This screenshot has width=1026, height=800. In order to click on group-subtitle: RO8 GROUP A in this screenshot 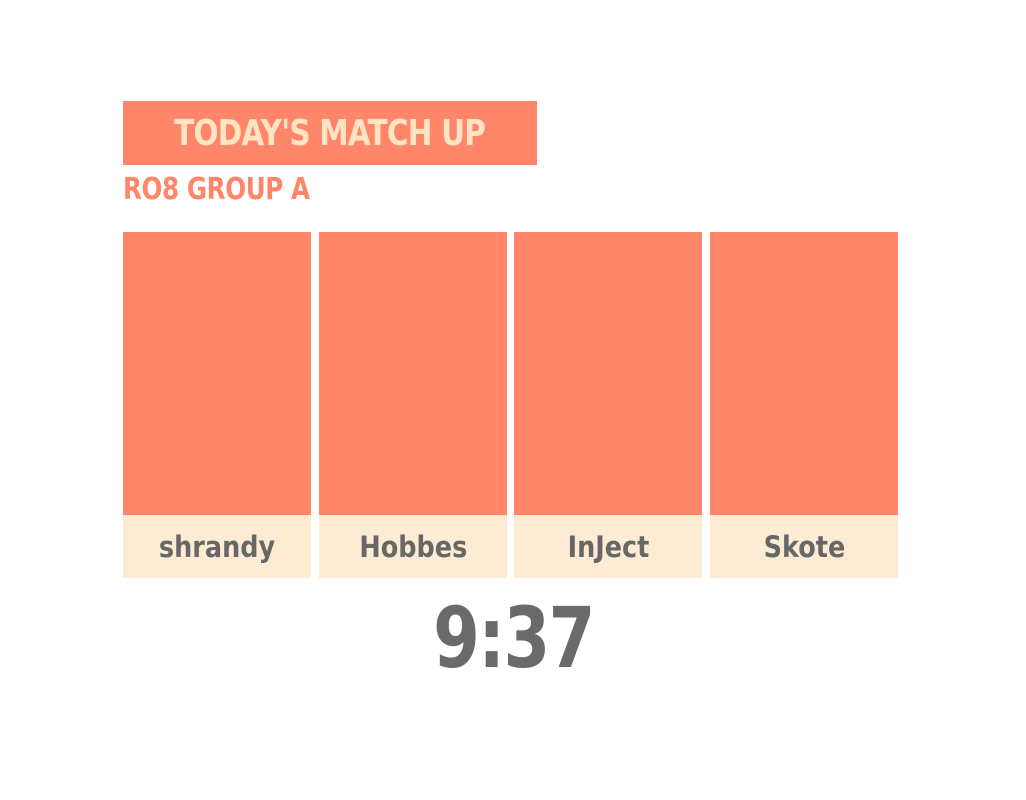, I will do `click(216, 189)`.